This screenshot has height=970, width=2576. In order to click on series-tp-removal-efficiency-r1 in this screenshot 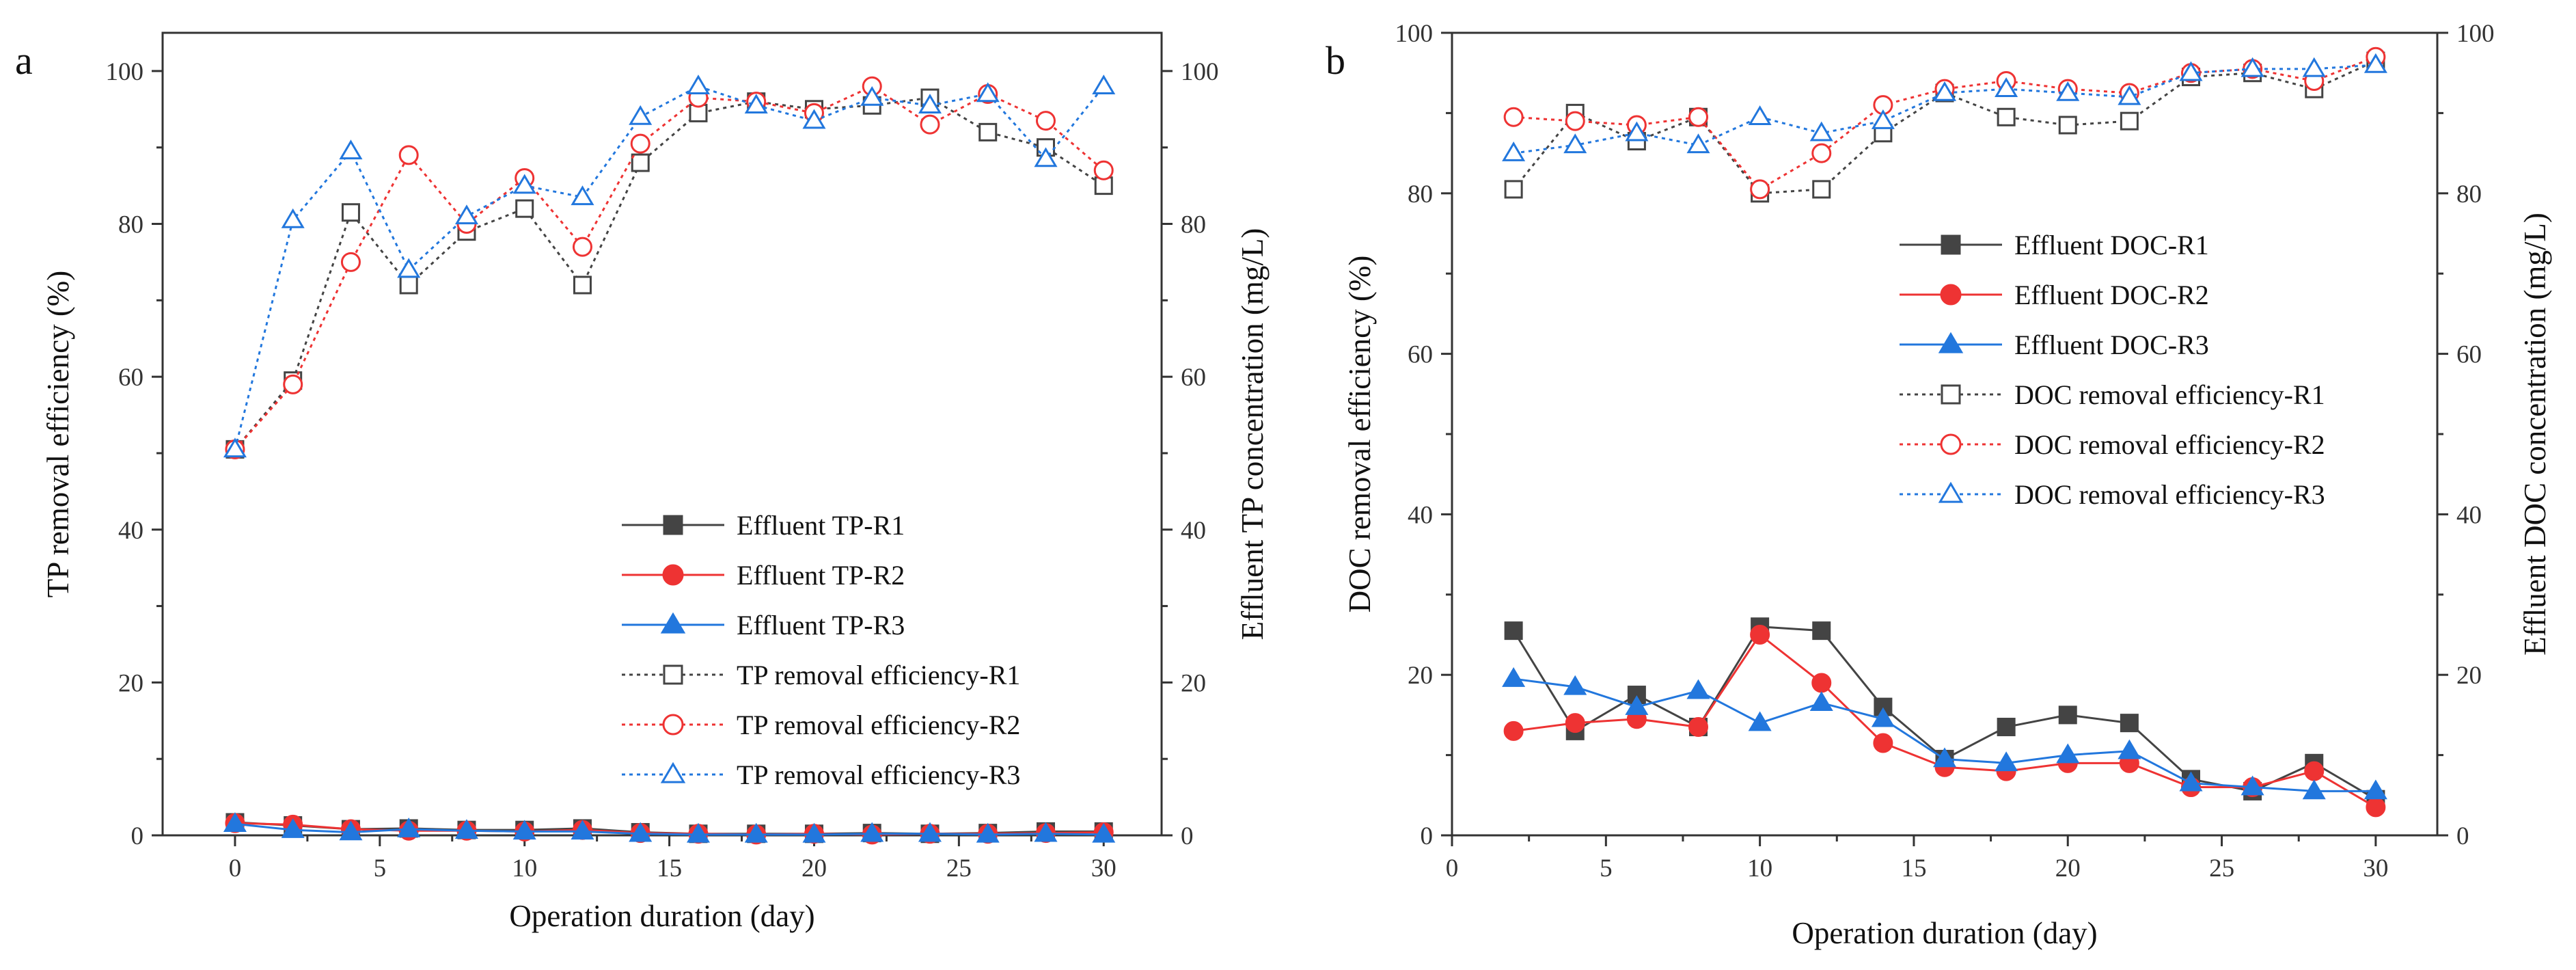, I will do `click(669, 273)`.